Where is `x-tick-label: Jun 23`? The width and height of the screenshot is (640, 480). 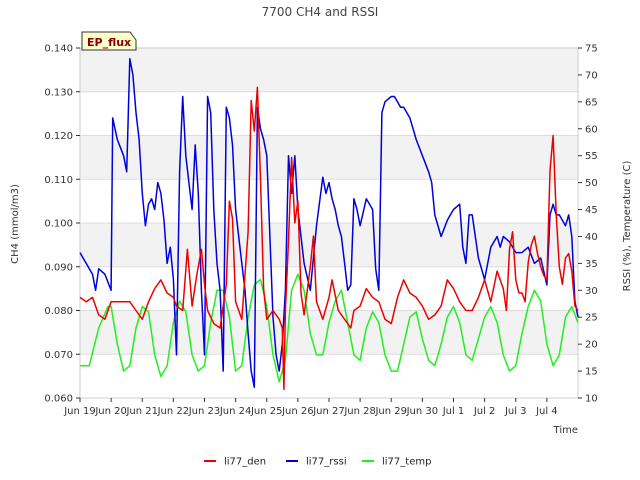 x-tick-label: Jun 23 is located at coordinates (204, 411).